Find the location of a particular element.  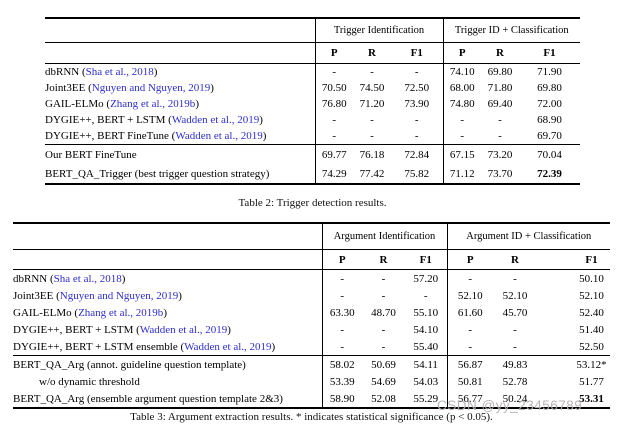

model-name: w/o dynamic threshold is located at coordinates (89, 381).